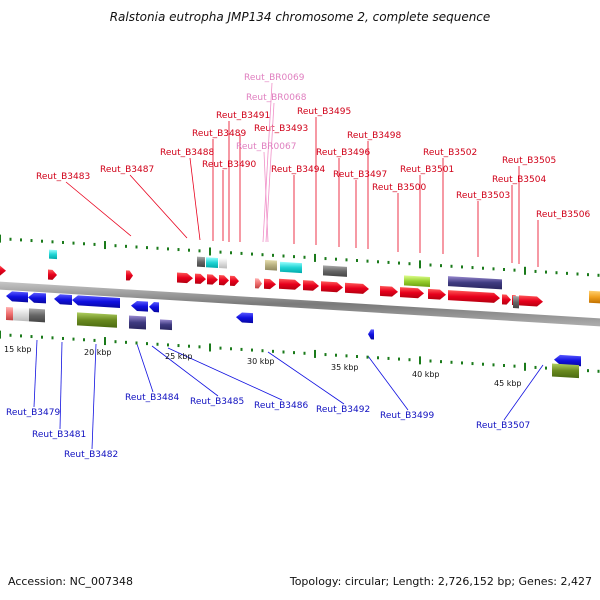 The height and width of the screenshot is (600, 600). What do you see at coordinates (127, 170) in the screenshot?
I see `gene-label-forward: Reut_B3487` at bounding box center [127, 170].